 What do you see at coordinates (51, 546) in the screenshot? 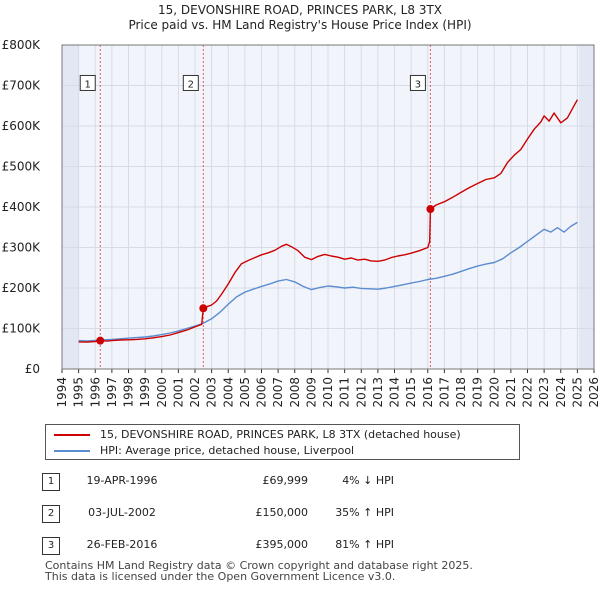
I see `transaction-number: 3` at bounding box center [51, 546].